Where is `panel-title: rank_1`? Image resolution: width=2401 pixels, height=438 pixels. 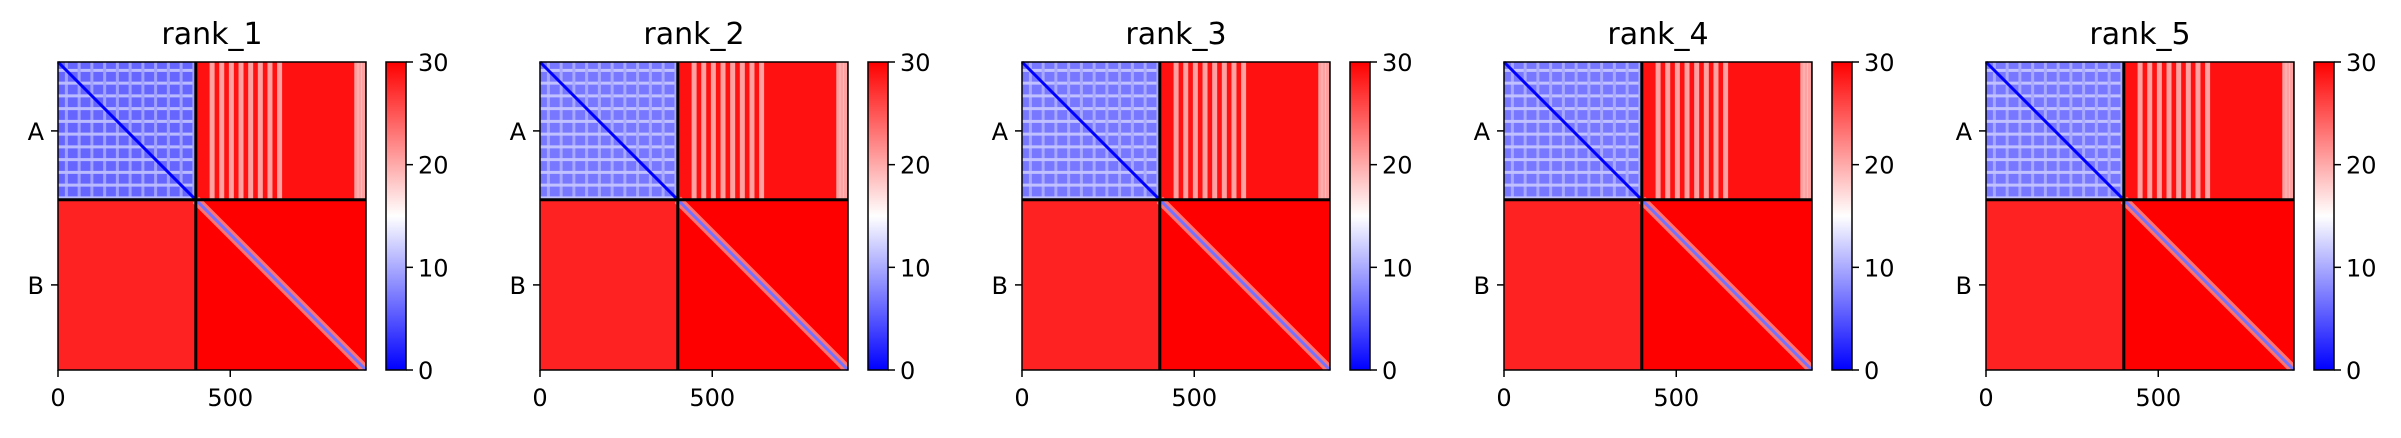
panel-title: rank_1 is located at coordinates (211, 34).